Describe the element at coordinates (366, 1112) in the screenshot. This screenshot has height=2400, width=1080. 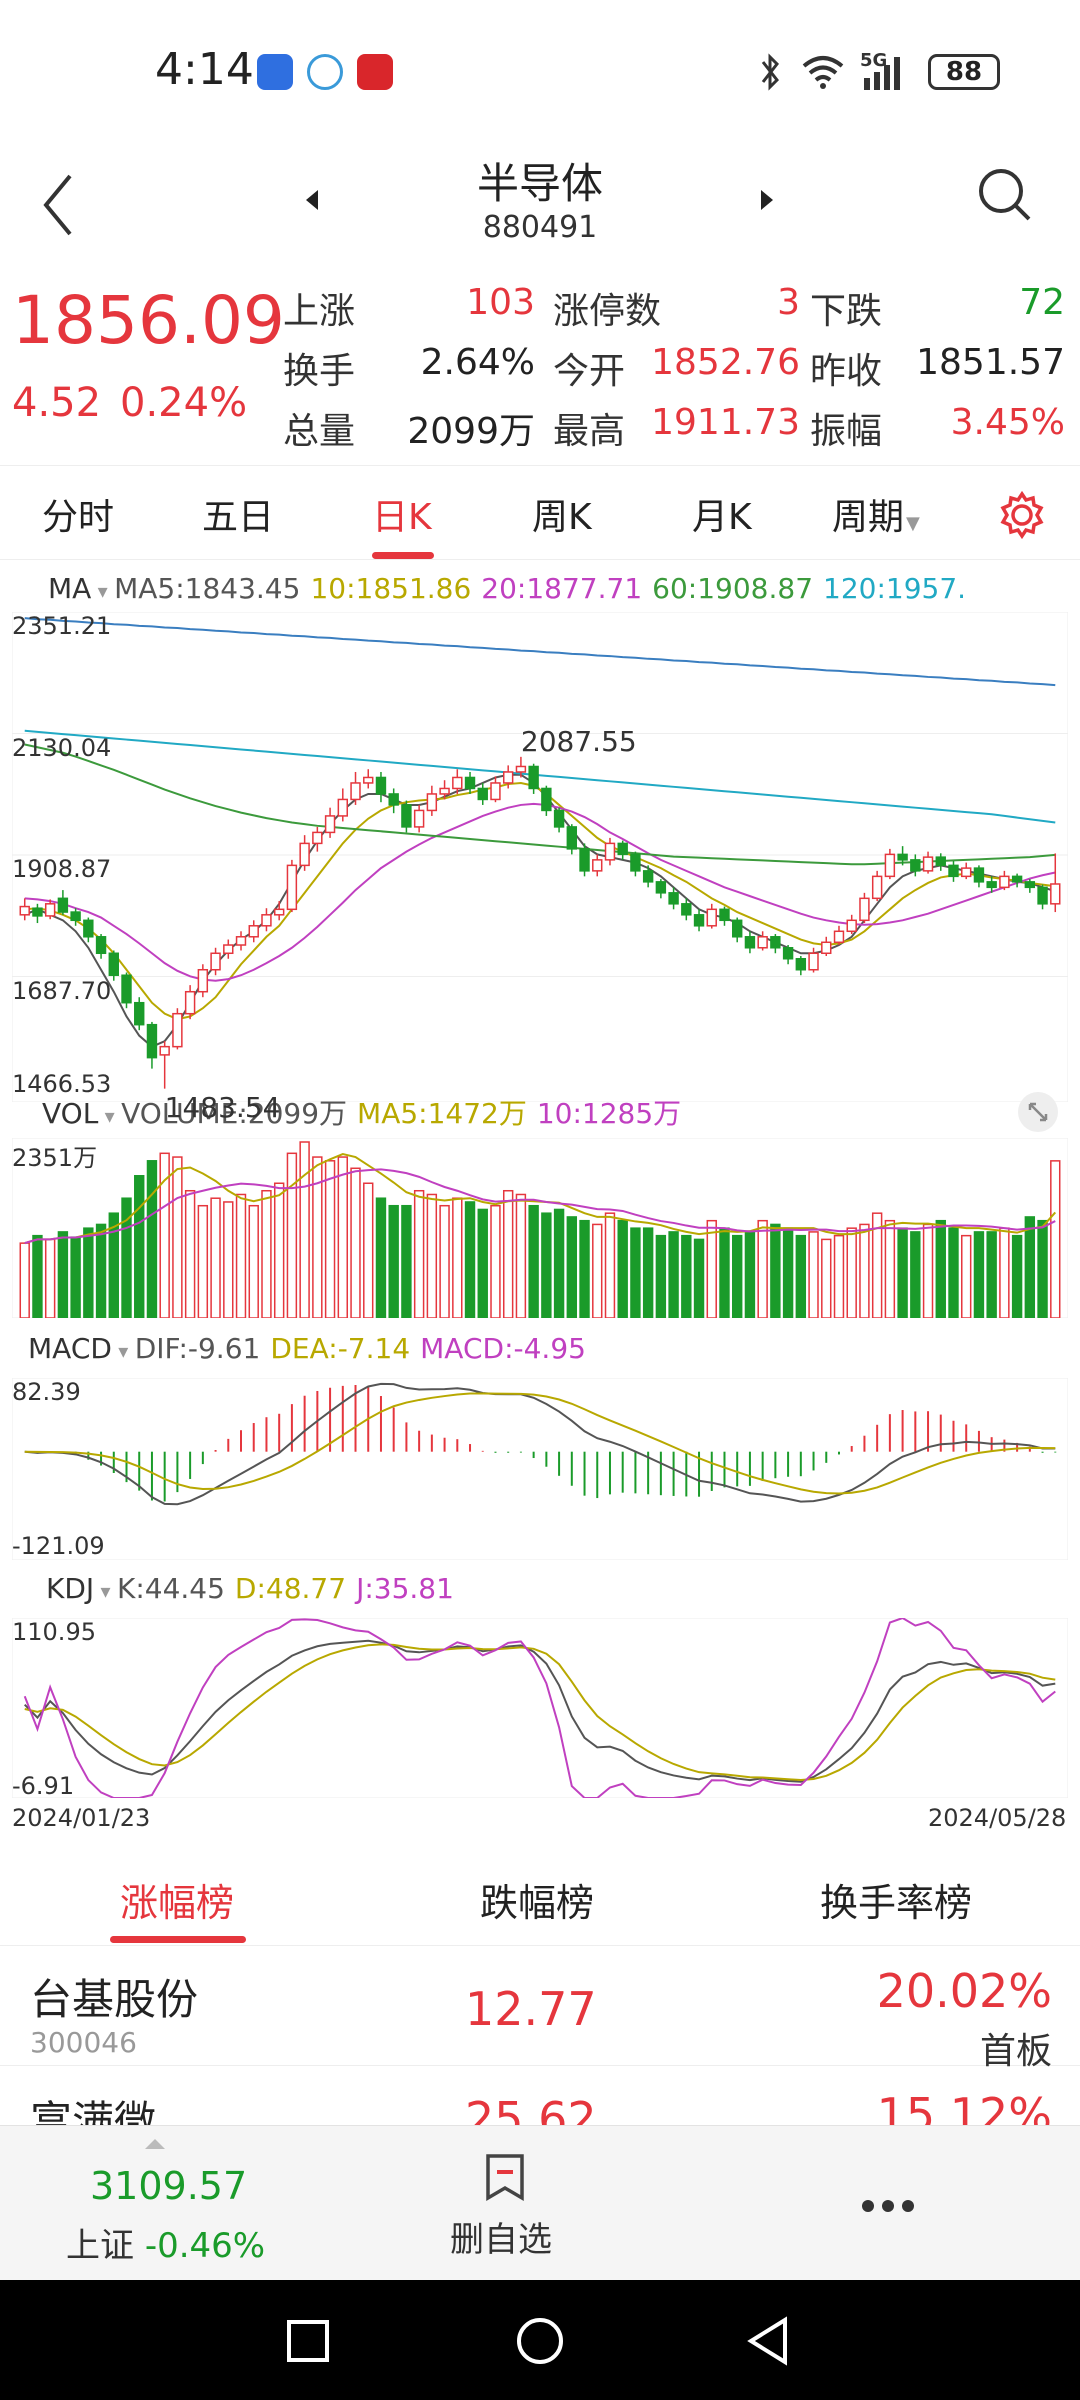
I see `vol-legend: VOL ▾ VOLUME:2099万 MA5:1472万 10:1285万` at that location.